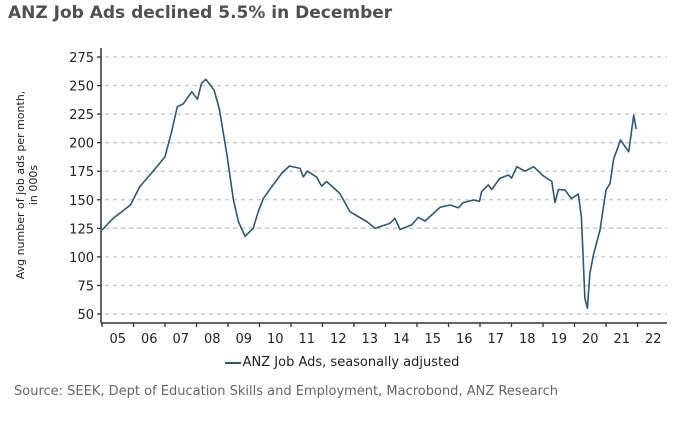 The image size is (684, 421). I want to click on y-tick-label: 150, so click(81, 201).